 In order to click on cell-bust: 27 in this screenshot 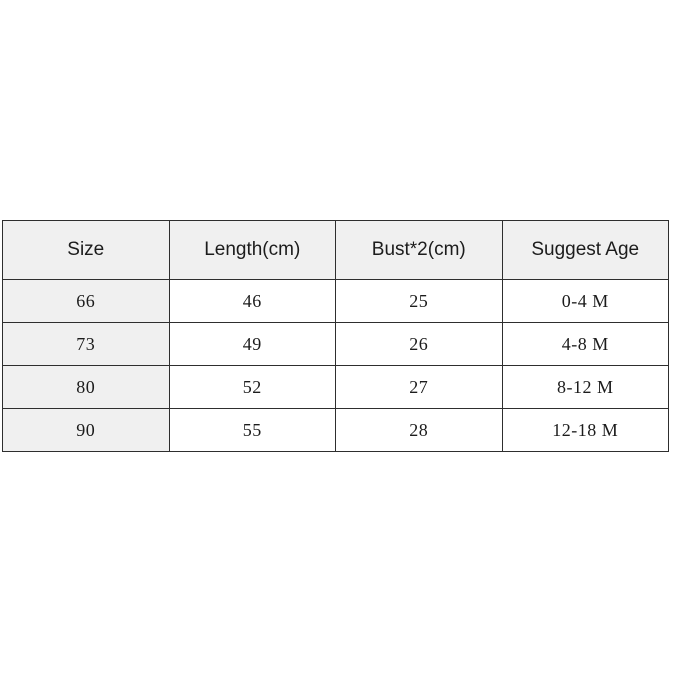, I will do `click(419, 387)`.